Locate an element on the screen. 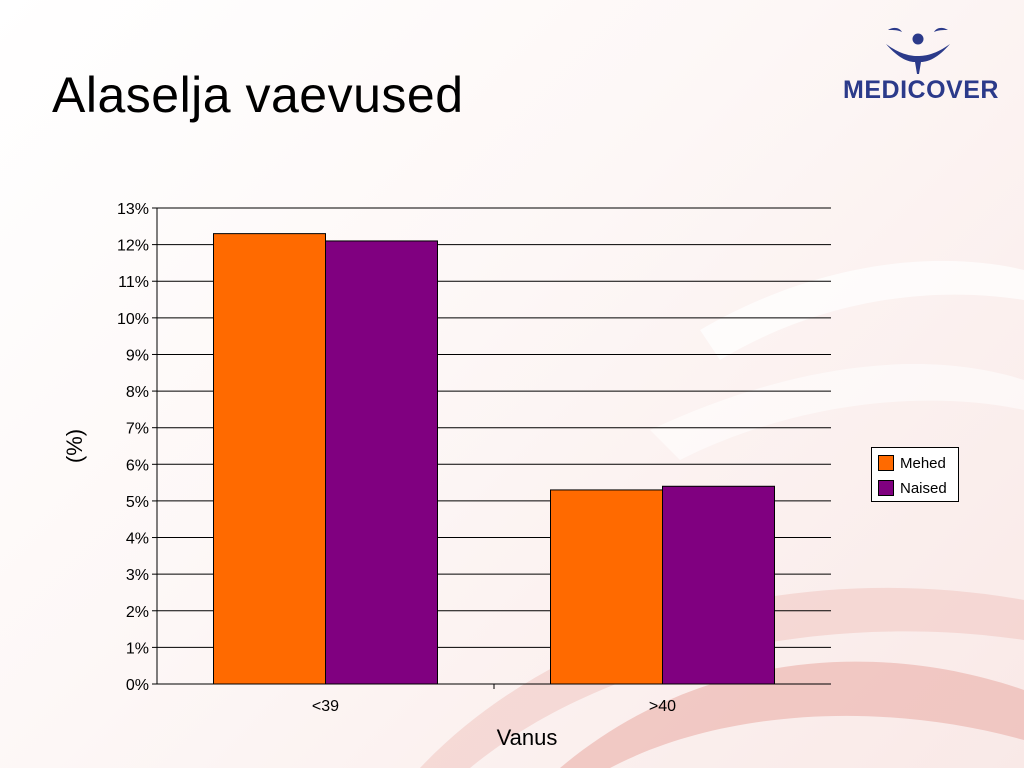 The image size is (1024, 768). legend-label-series-2: Naised is located at coordinates (923, 488).